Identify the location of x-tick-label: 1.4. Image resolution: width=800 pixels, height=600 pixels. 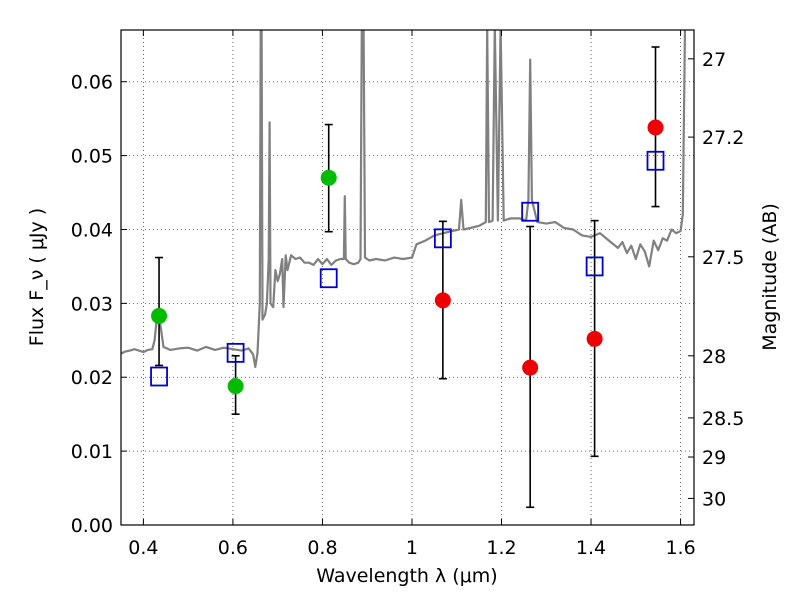
(591, 548).